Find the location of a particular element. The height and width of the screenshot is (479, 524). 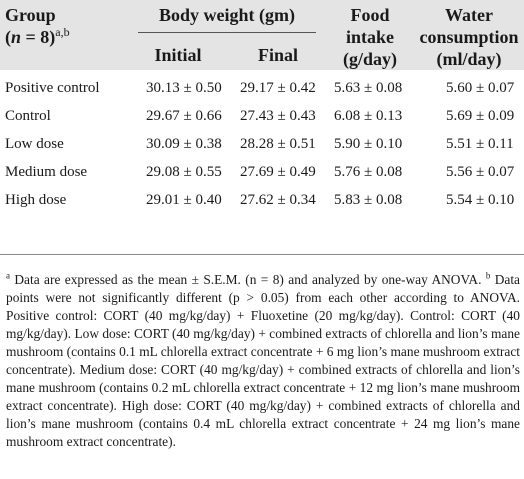

initial-cell: 29.01 ± 0.40 is located at coordinates (184, 200).